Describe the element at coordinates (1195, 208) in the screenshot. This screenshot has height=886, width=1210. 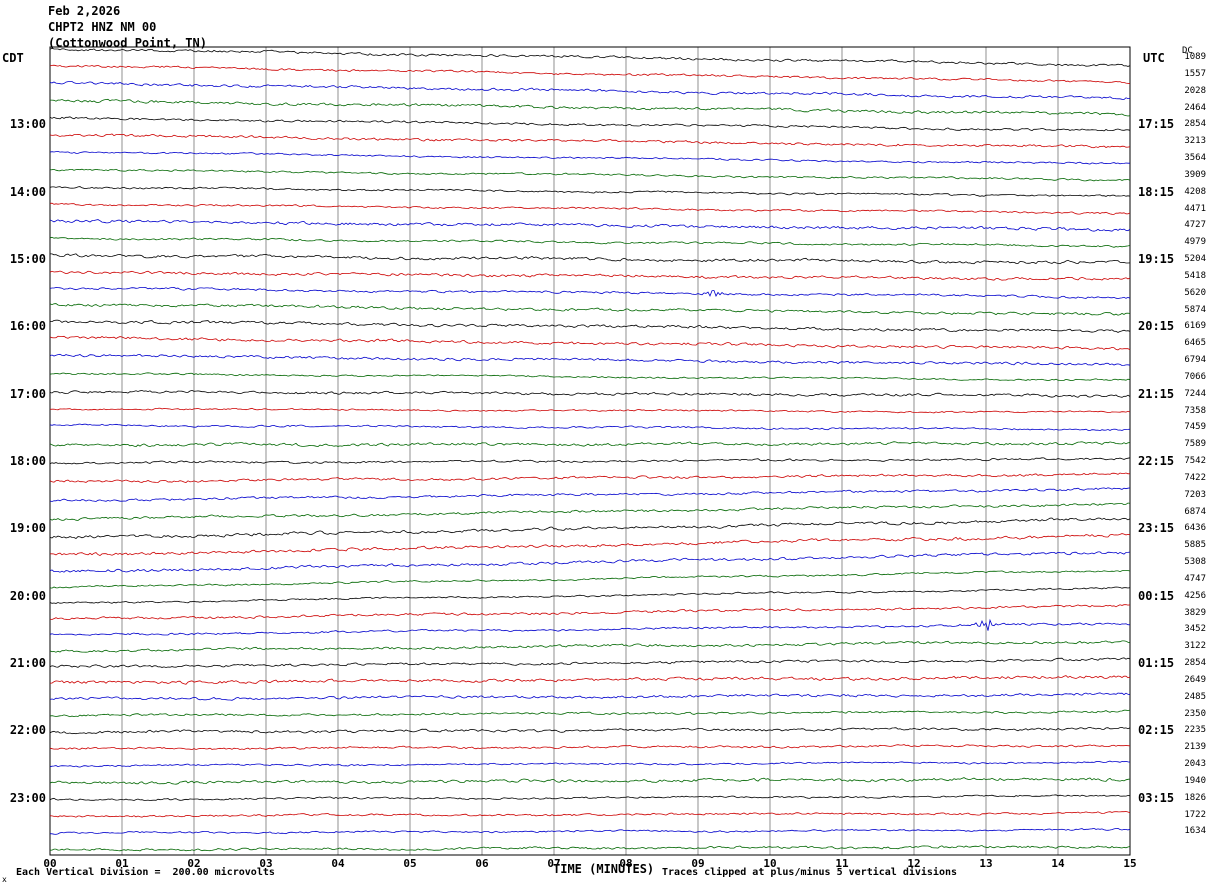
I see `dc-value: 4471` at that location.